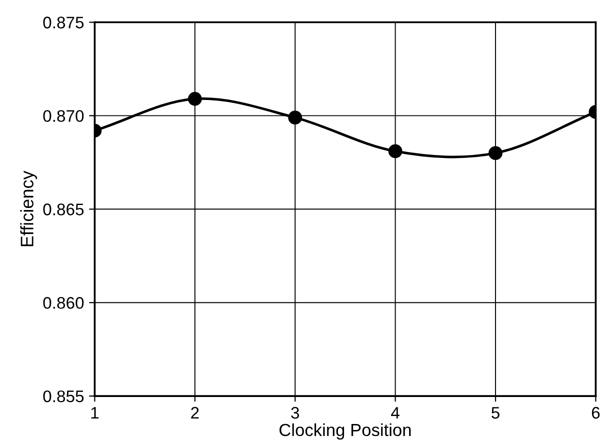  What do you see at coordinates (295, 412) in the screenshot?
I see `x-tick-label: 3` at bounding box center [295, 412].